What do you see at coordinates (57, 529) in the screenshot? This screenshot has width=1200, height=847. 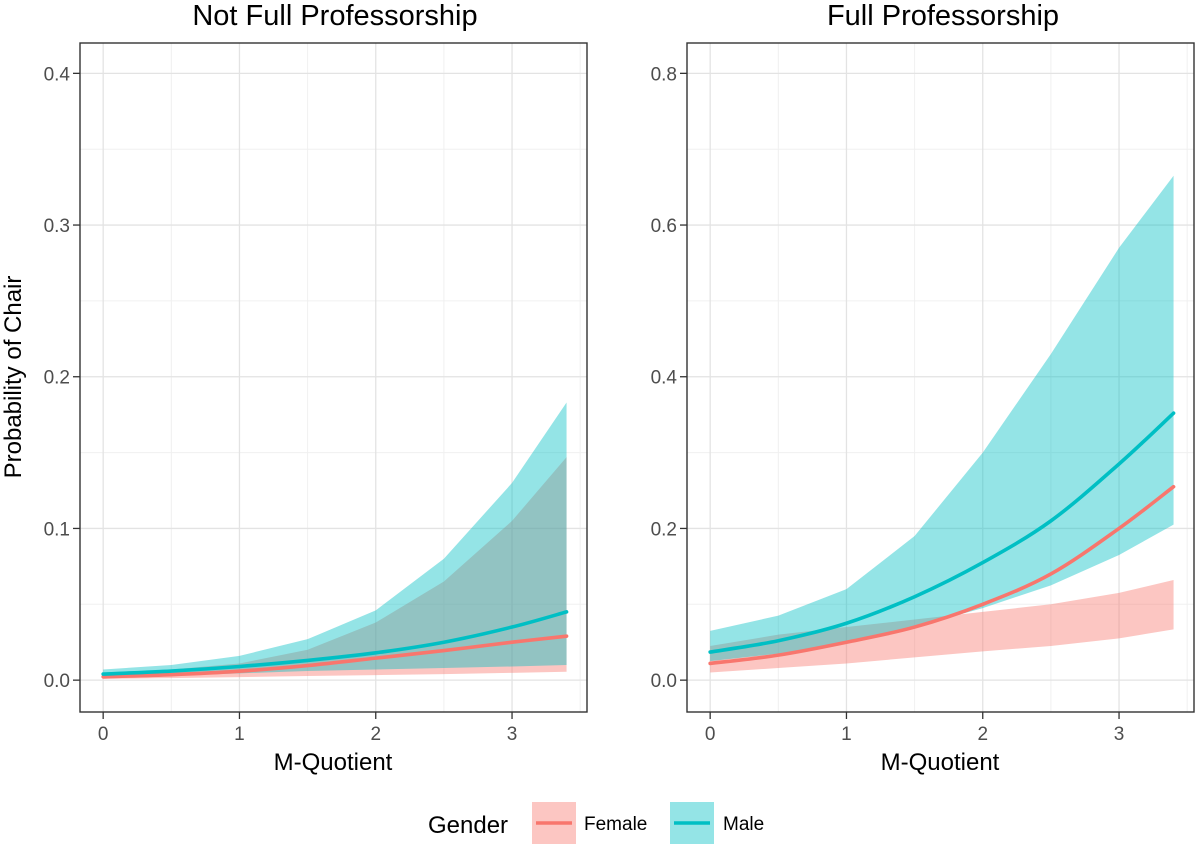 I see `y-tick-label: 0.1` at bounding box center [57, 529].